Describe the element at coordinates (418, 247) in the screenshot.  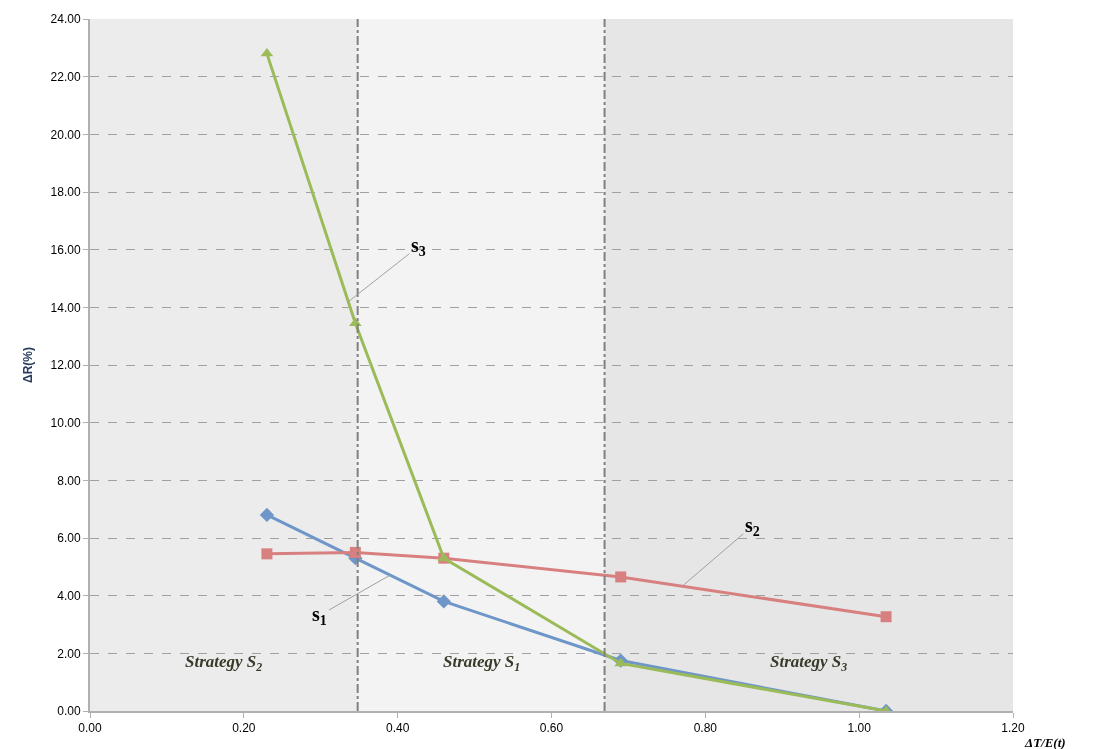
I see `annotation: s$_{3}$` at that location.